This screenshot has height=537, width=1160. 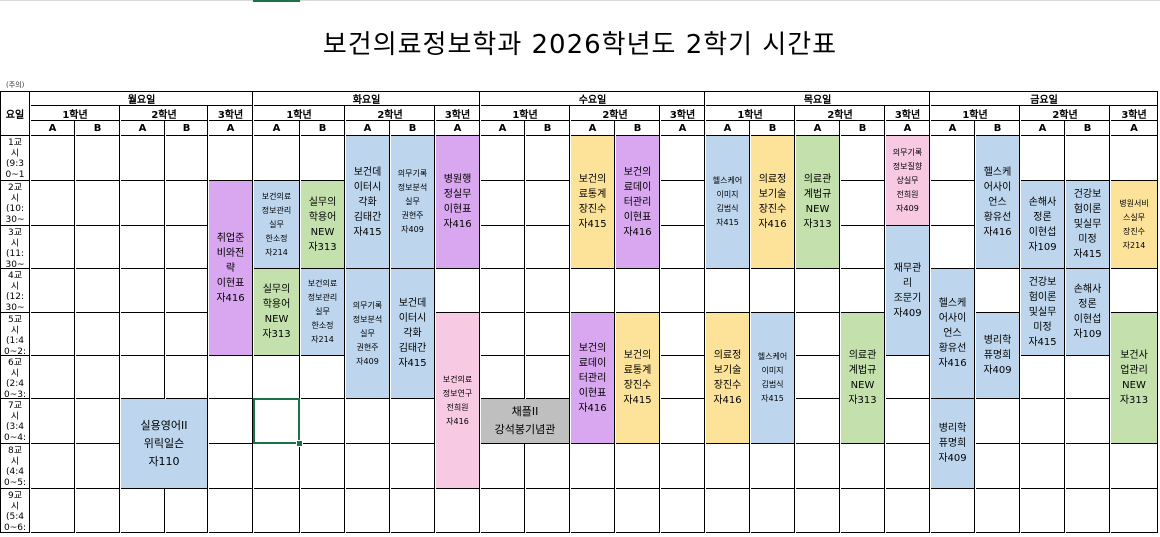 What do you see at coordinates (458, 401) in the screenshot?
I see `course-block: 보건의료 정보연구 전희원 자416` at bounding box center [458, 401].